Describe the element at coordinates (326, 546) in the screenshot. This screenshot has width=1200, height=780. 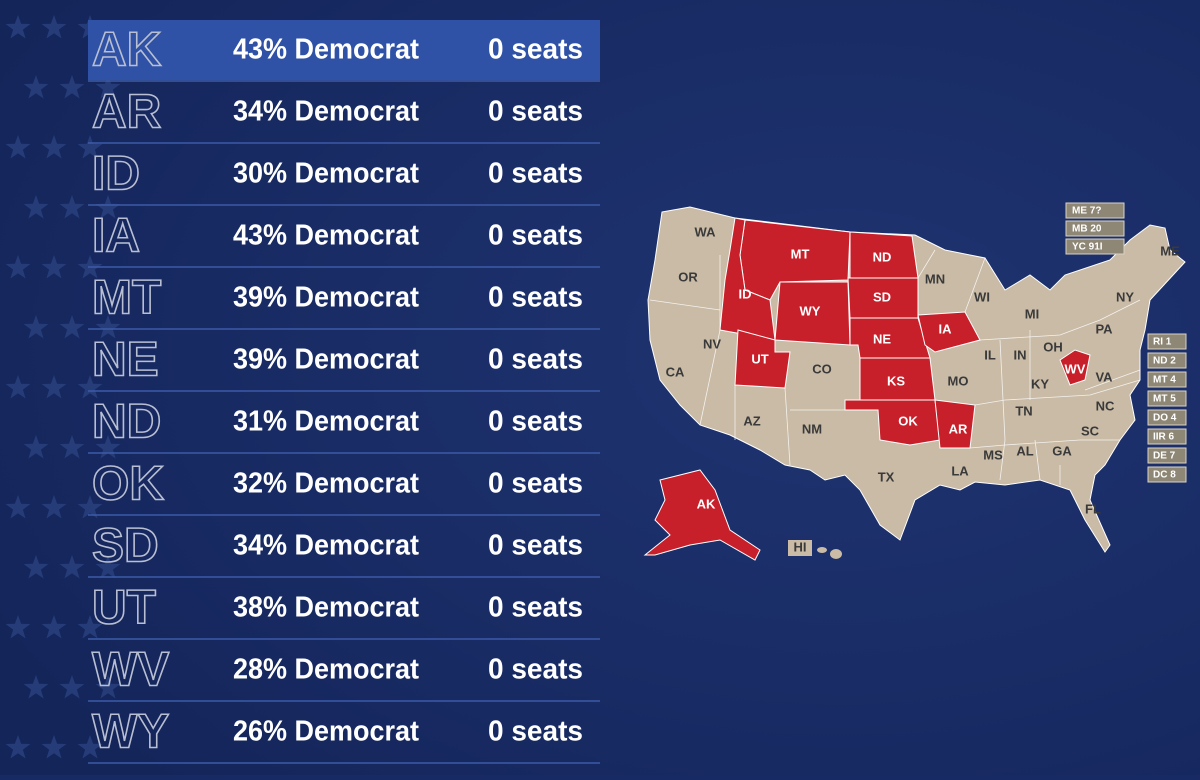
I see `democrat-share: 34% Democrat` at that location.